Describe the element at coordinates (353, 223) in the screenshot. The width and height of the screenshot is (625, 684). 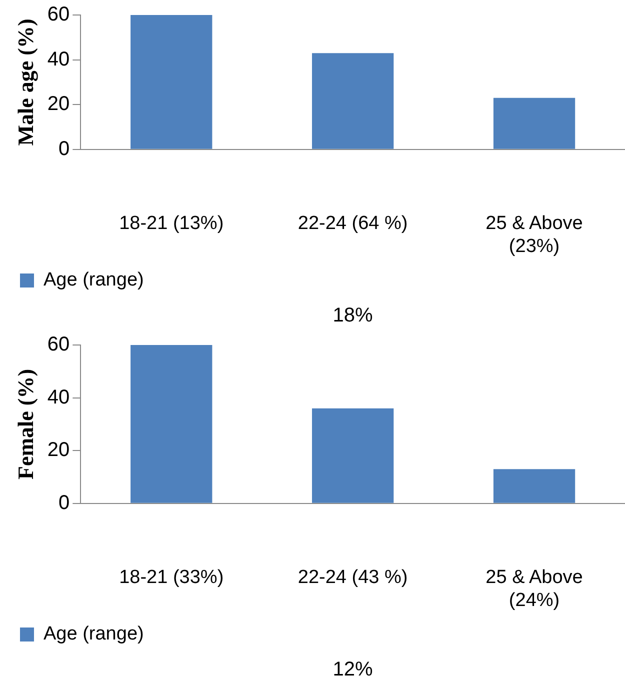
I see `x-tick-label: 22-24 (64 %)` at that location.